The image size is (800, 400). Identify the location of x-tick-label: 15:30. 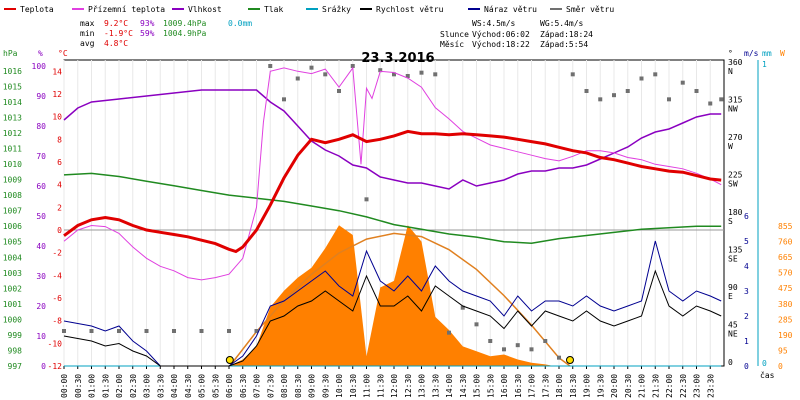
(490, 386).